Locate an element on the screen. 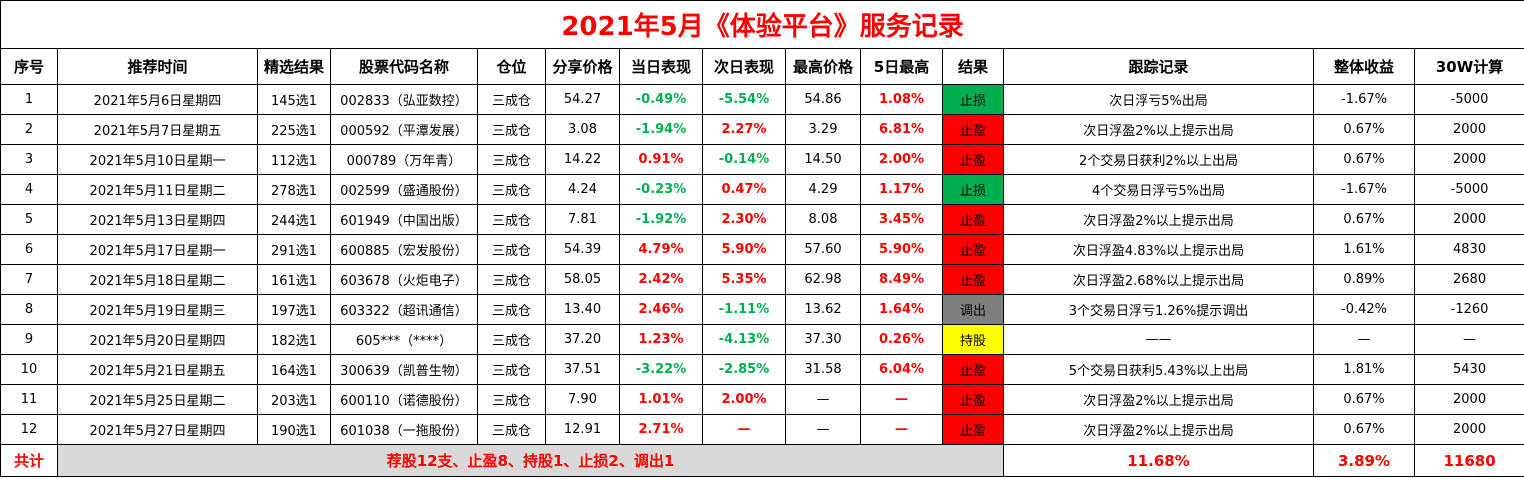 The width and height of the screenshot is (1524, 479). stock-name: 600885（宏发股份） is located at coordinates (404, 249).